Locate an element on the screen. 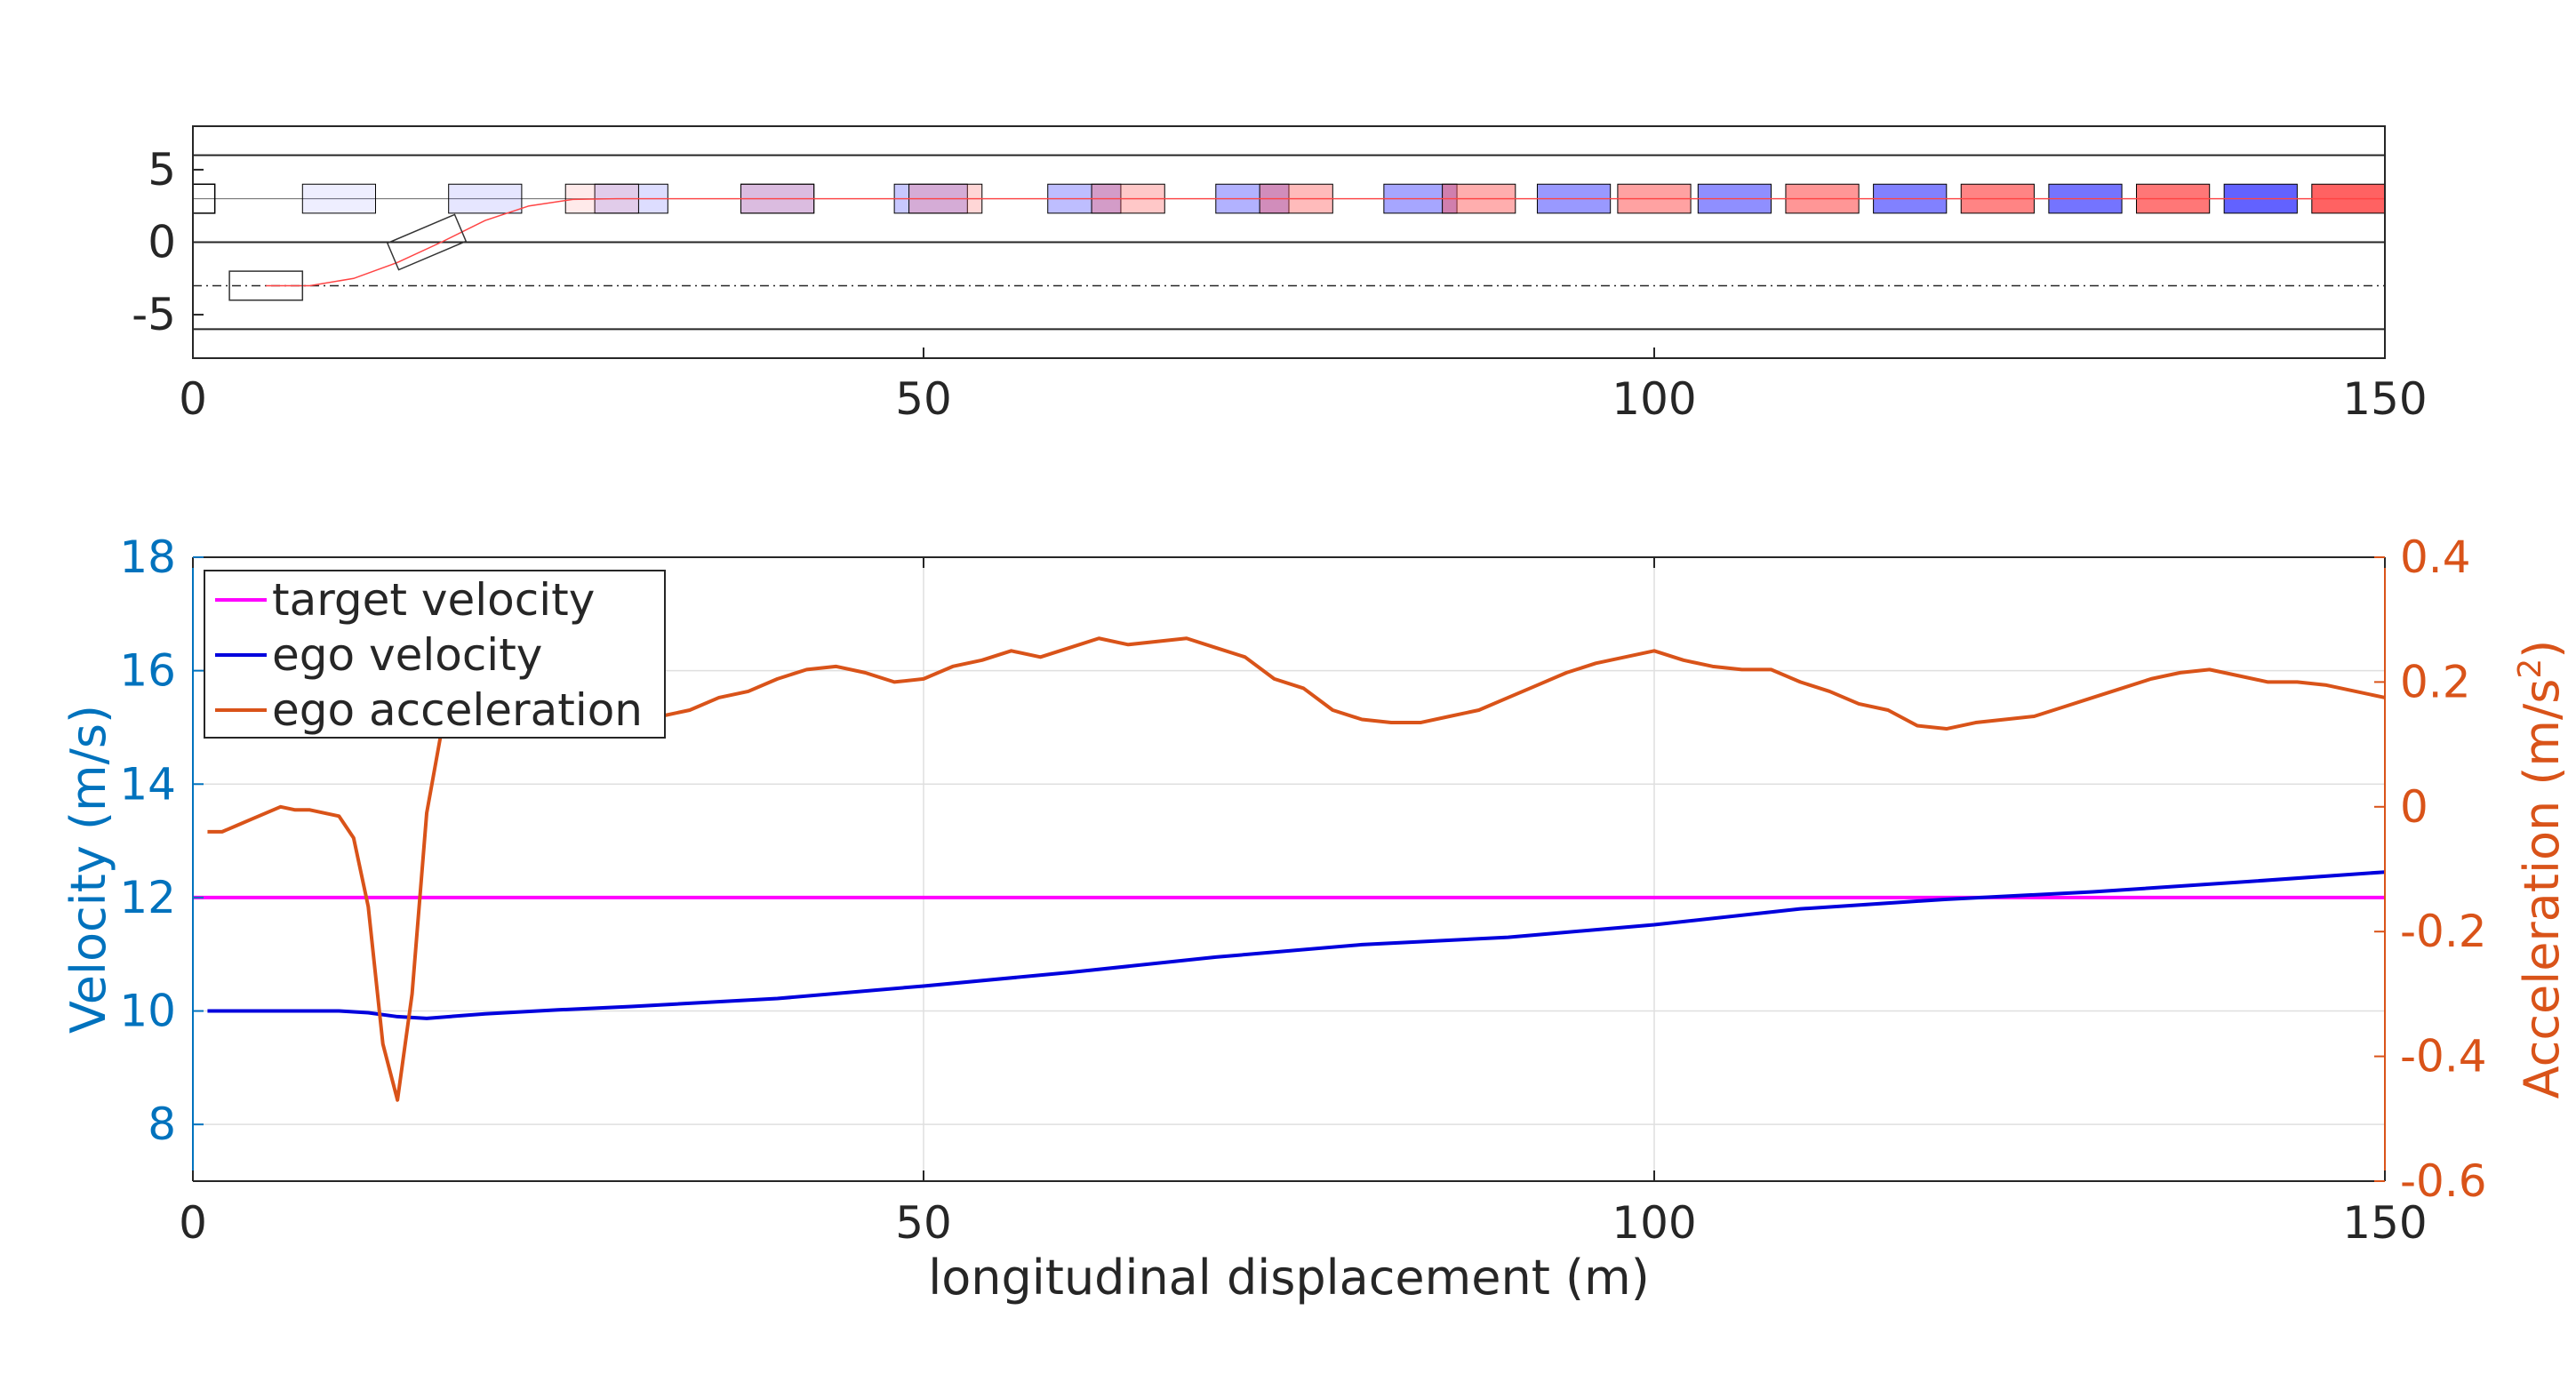  trajectory-y-tick-label-2: 5 is located at coordinates (162, 170).